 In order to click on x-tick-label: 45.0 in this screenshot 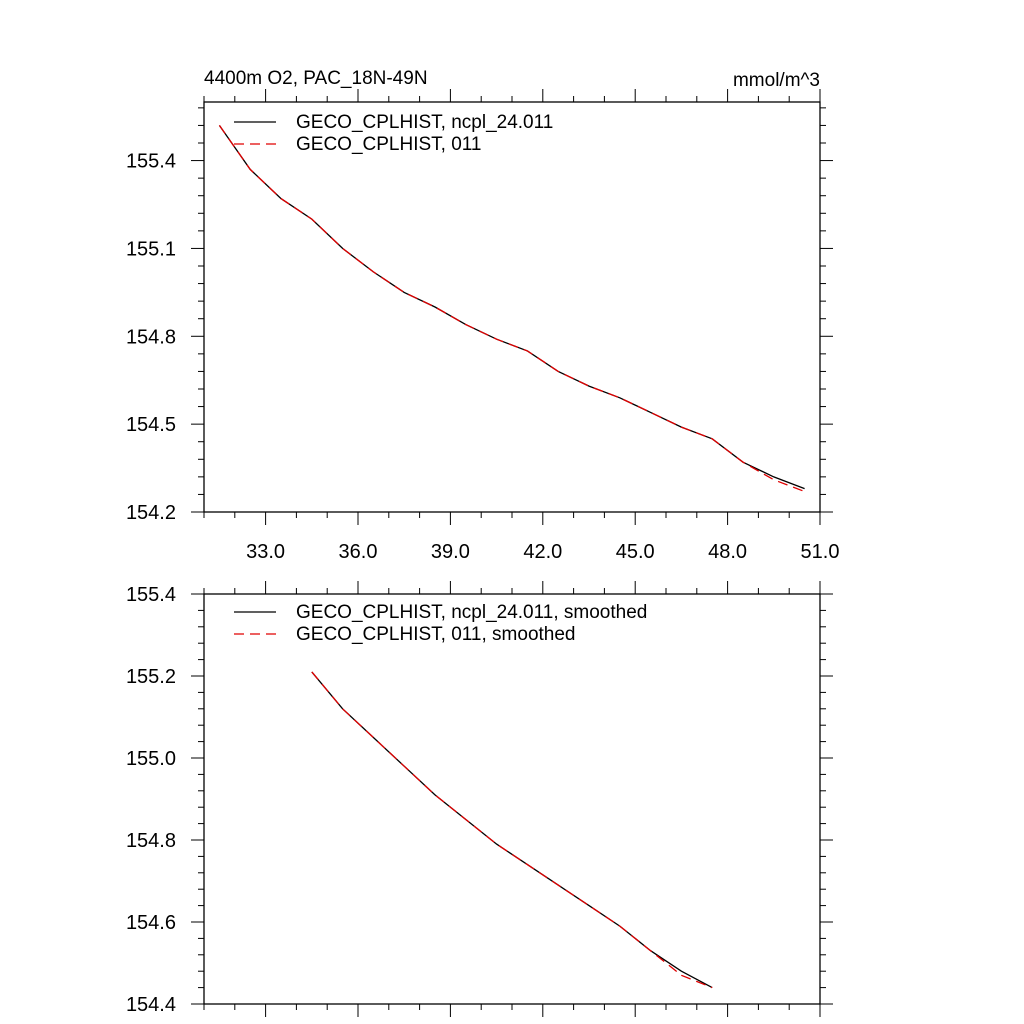, I will do `click(635, 552)`.